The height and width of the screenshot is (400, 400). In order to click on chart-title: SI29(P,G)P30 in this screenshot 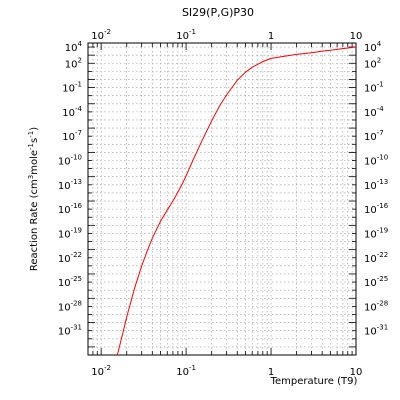, I will do `click(218, 12)`.